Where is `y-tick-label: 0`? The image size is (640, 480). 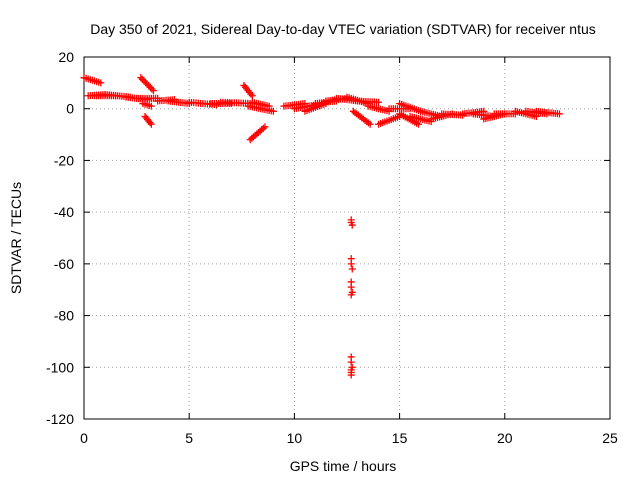
y-tick-label: 0 is located at coordinates (70, 109).